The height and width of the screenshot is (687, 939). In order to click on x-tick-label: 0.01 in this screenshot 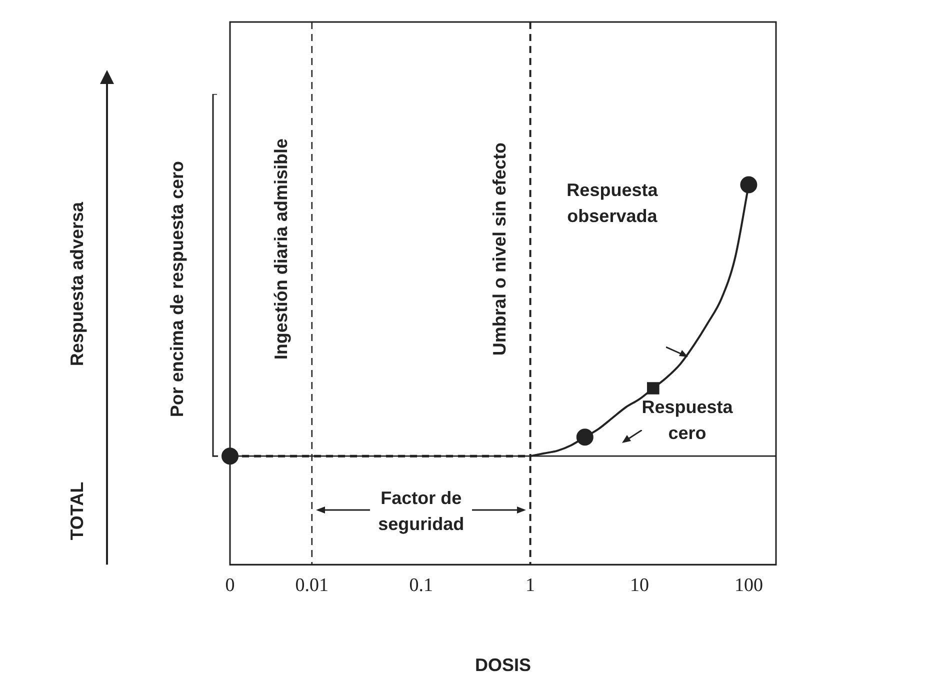, I will do `click(312, 585)`.